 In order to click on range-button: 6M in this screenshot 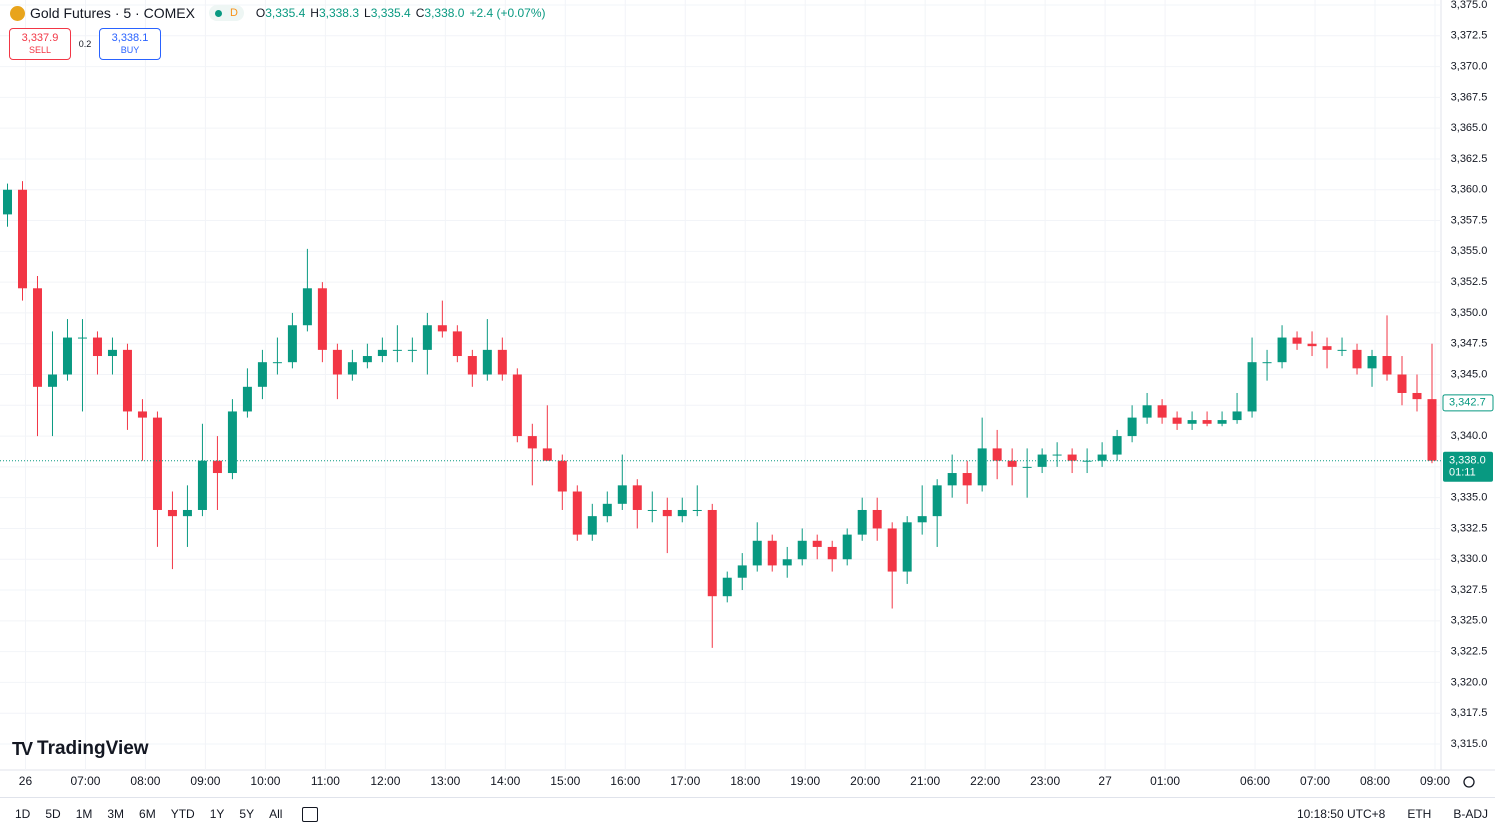, I will do `click(147, 814)`.